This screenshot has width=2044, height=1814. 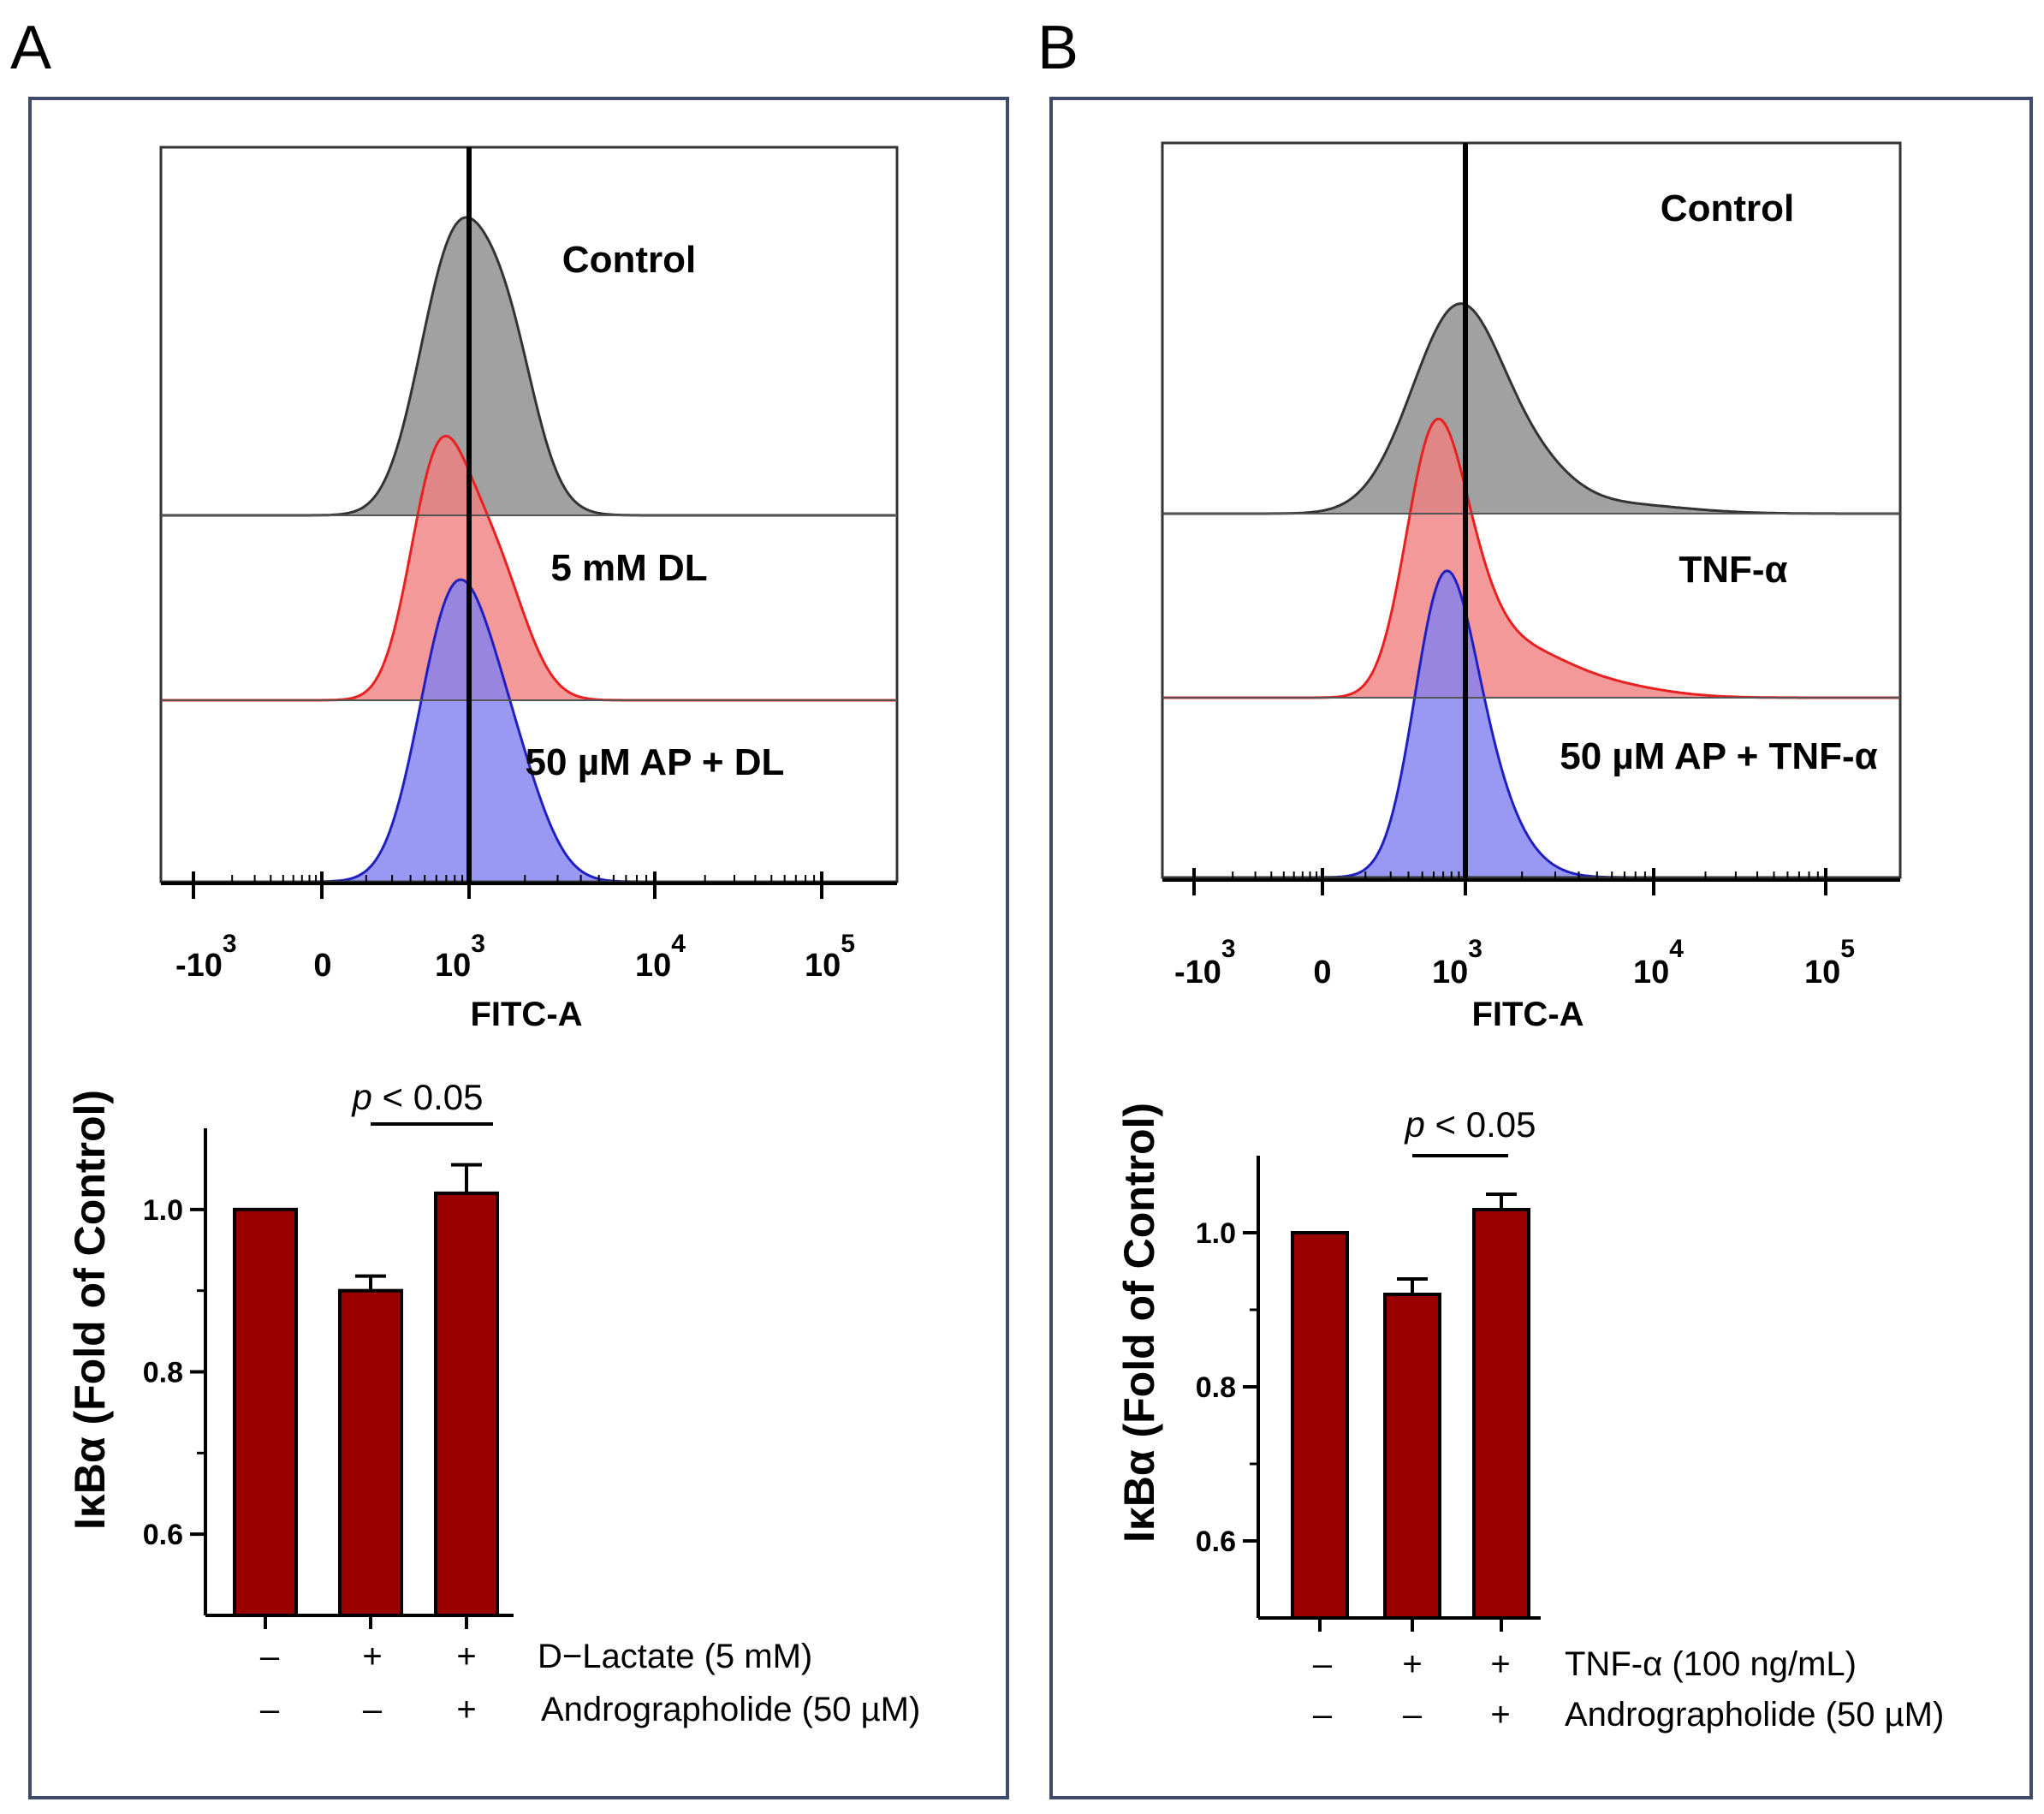 I want to click on bar-chart-a-ylabel: IκBα (Fold of Control), so click(x=90, y=1310).